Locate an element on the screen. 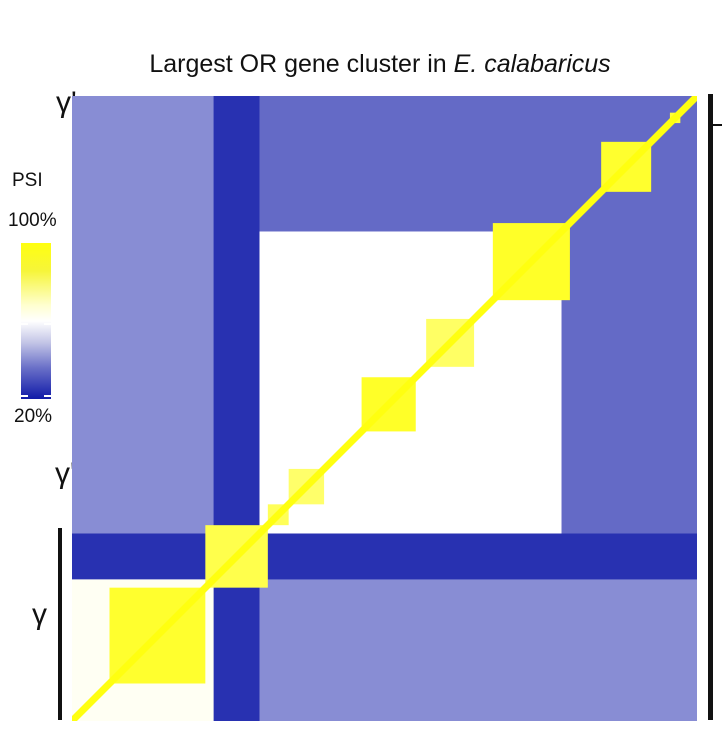 The width and height of the screenshot is (724, 750). chart-title-species: E. calabaricus is located at coordinates (532, 64).